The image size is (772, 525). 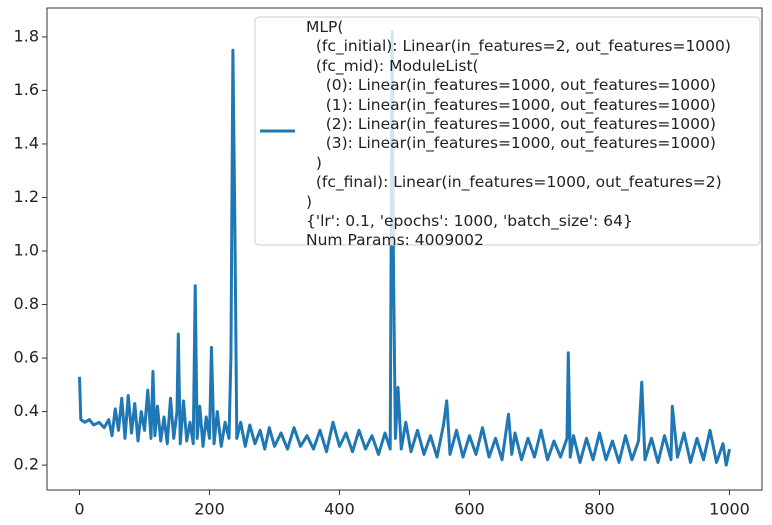 What do you see at coordinates (26, 89) in the screenshot?
I see `y-tick-label: 1.6` at bounding box center [26, 89].